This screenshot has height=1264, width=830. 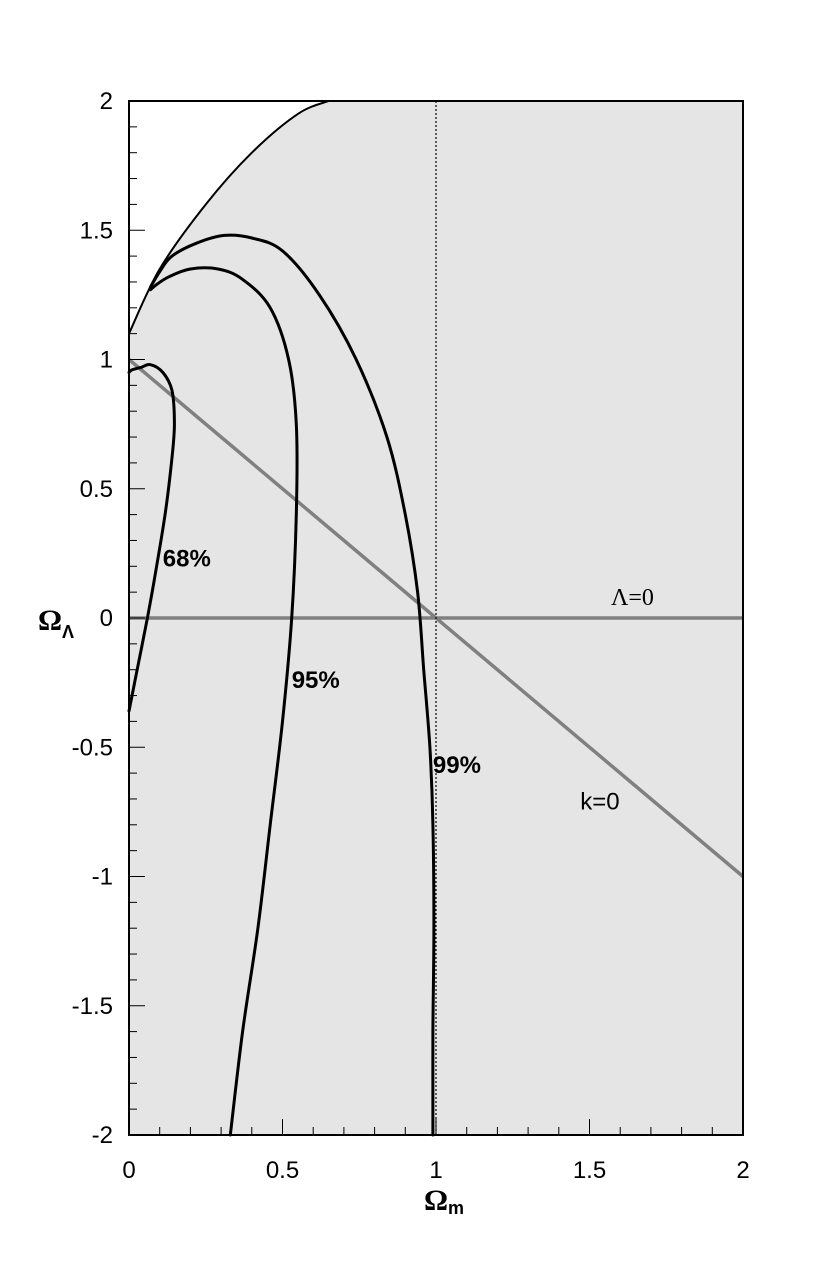 I want to click on y-axis: -2 -1.5 -1 -0.5 0 0.5 1 1.5 2, so click(x=108, y=618).